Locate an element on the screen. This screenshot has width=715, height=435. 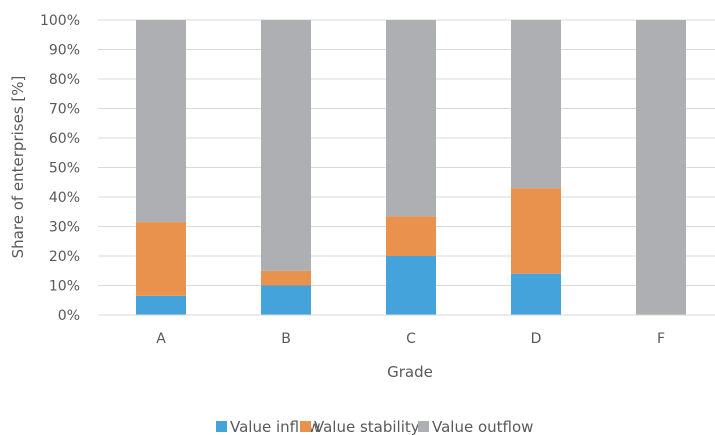
y-tick-label: 80% is located at coordinates (64, 80).